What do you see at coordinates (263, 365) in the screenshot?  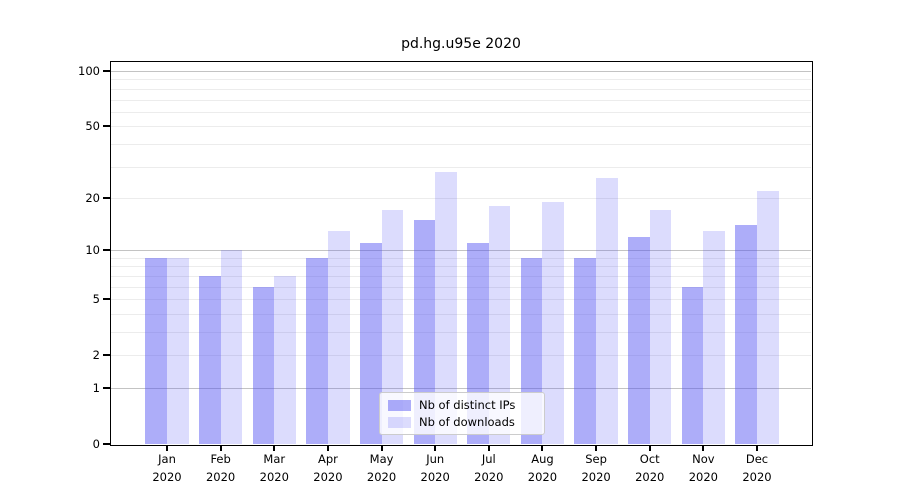 I see `bar-distinct-ips-mar` at bounding box center [263, 365].